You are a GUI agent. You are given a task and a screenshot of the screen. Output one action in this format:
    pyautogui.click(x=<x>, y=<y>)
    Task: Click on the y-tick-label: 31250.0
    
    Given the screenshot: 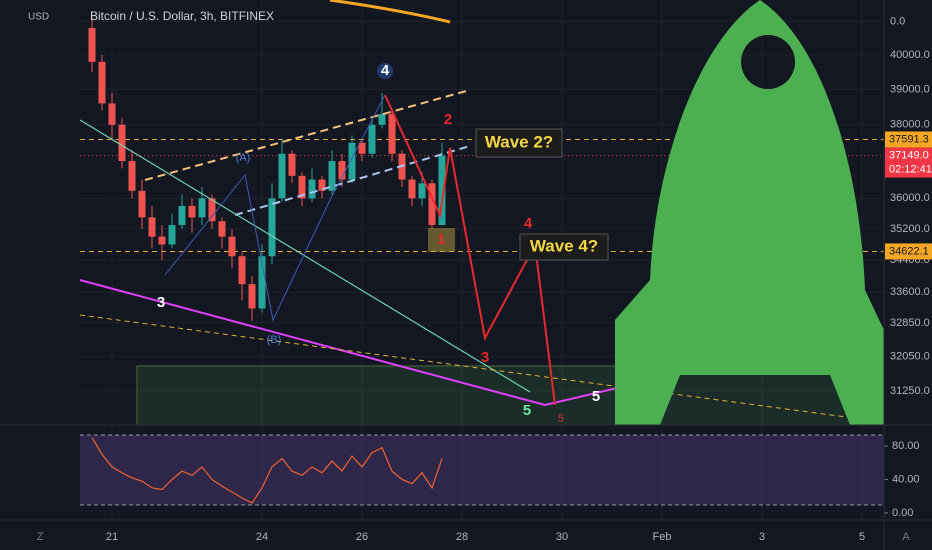 What is the action you would take?
    pyautogui.click(x=910, y=391)
    